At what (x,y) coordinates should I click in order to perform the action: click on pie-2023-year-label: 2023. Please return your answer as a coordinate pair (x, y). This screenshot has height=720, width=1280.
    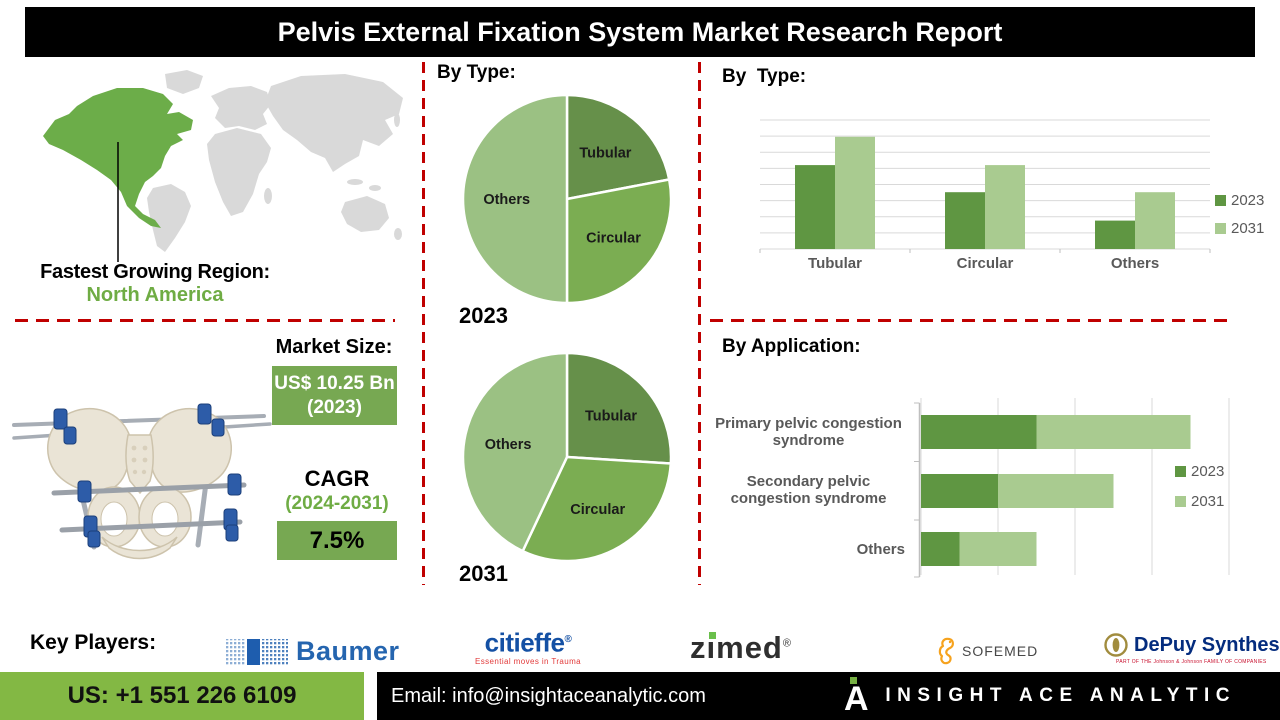
    Looking at the image, I should click on (483, 315).